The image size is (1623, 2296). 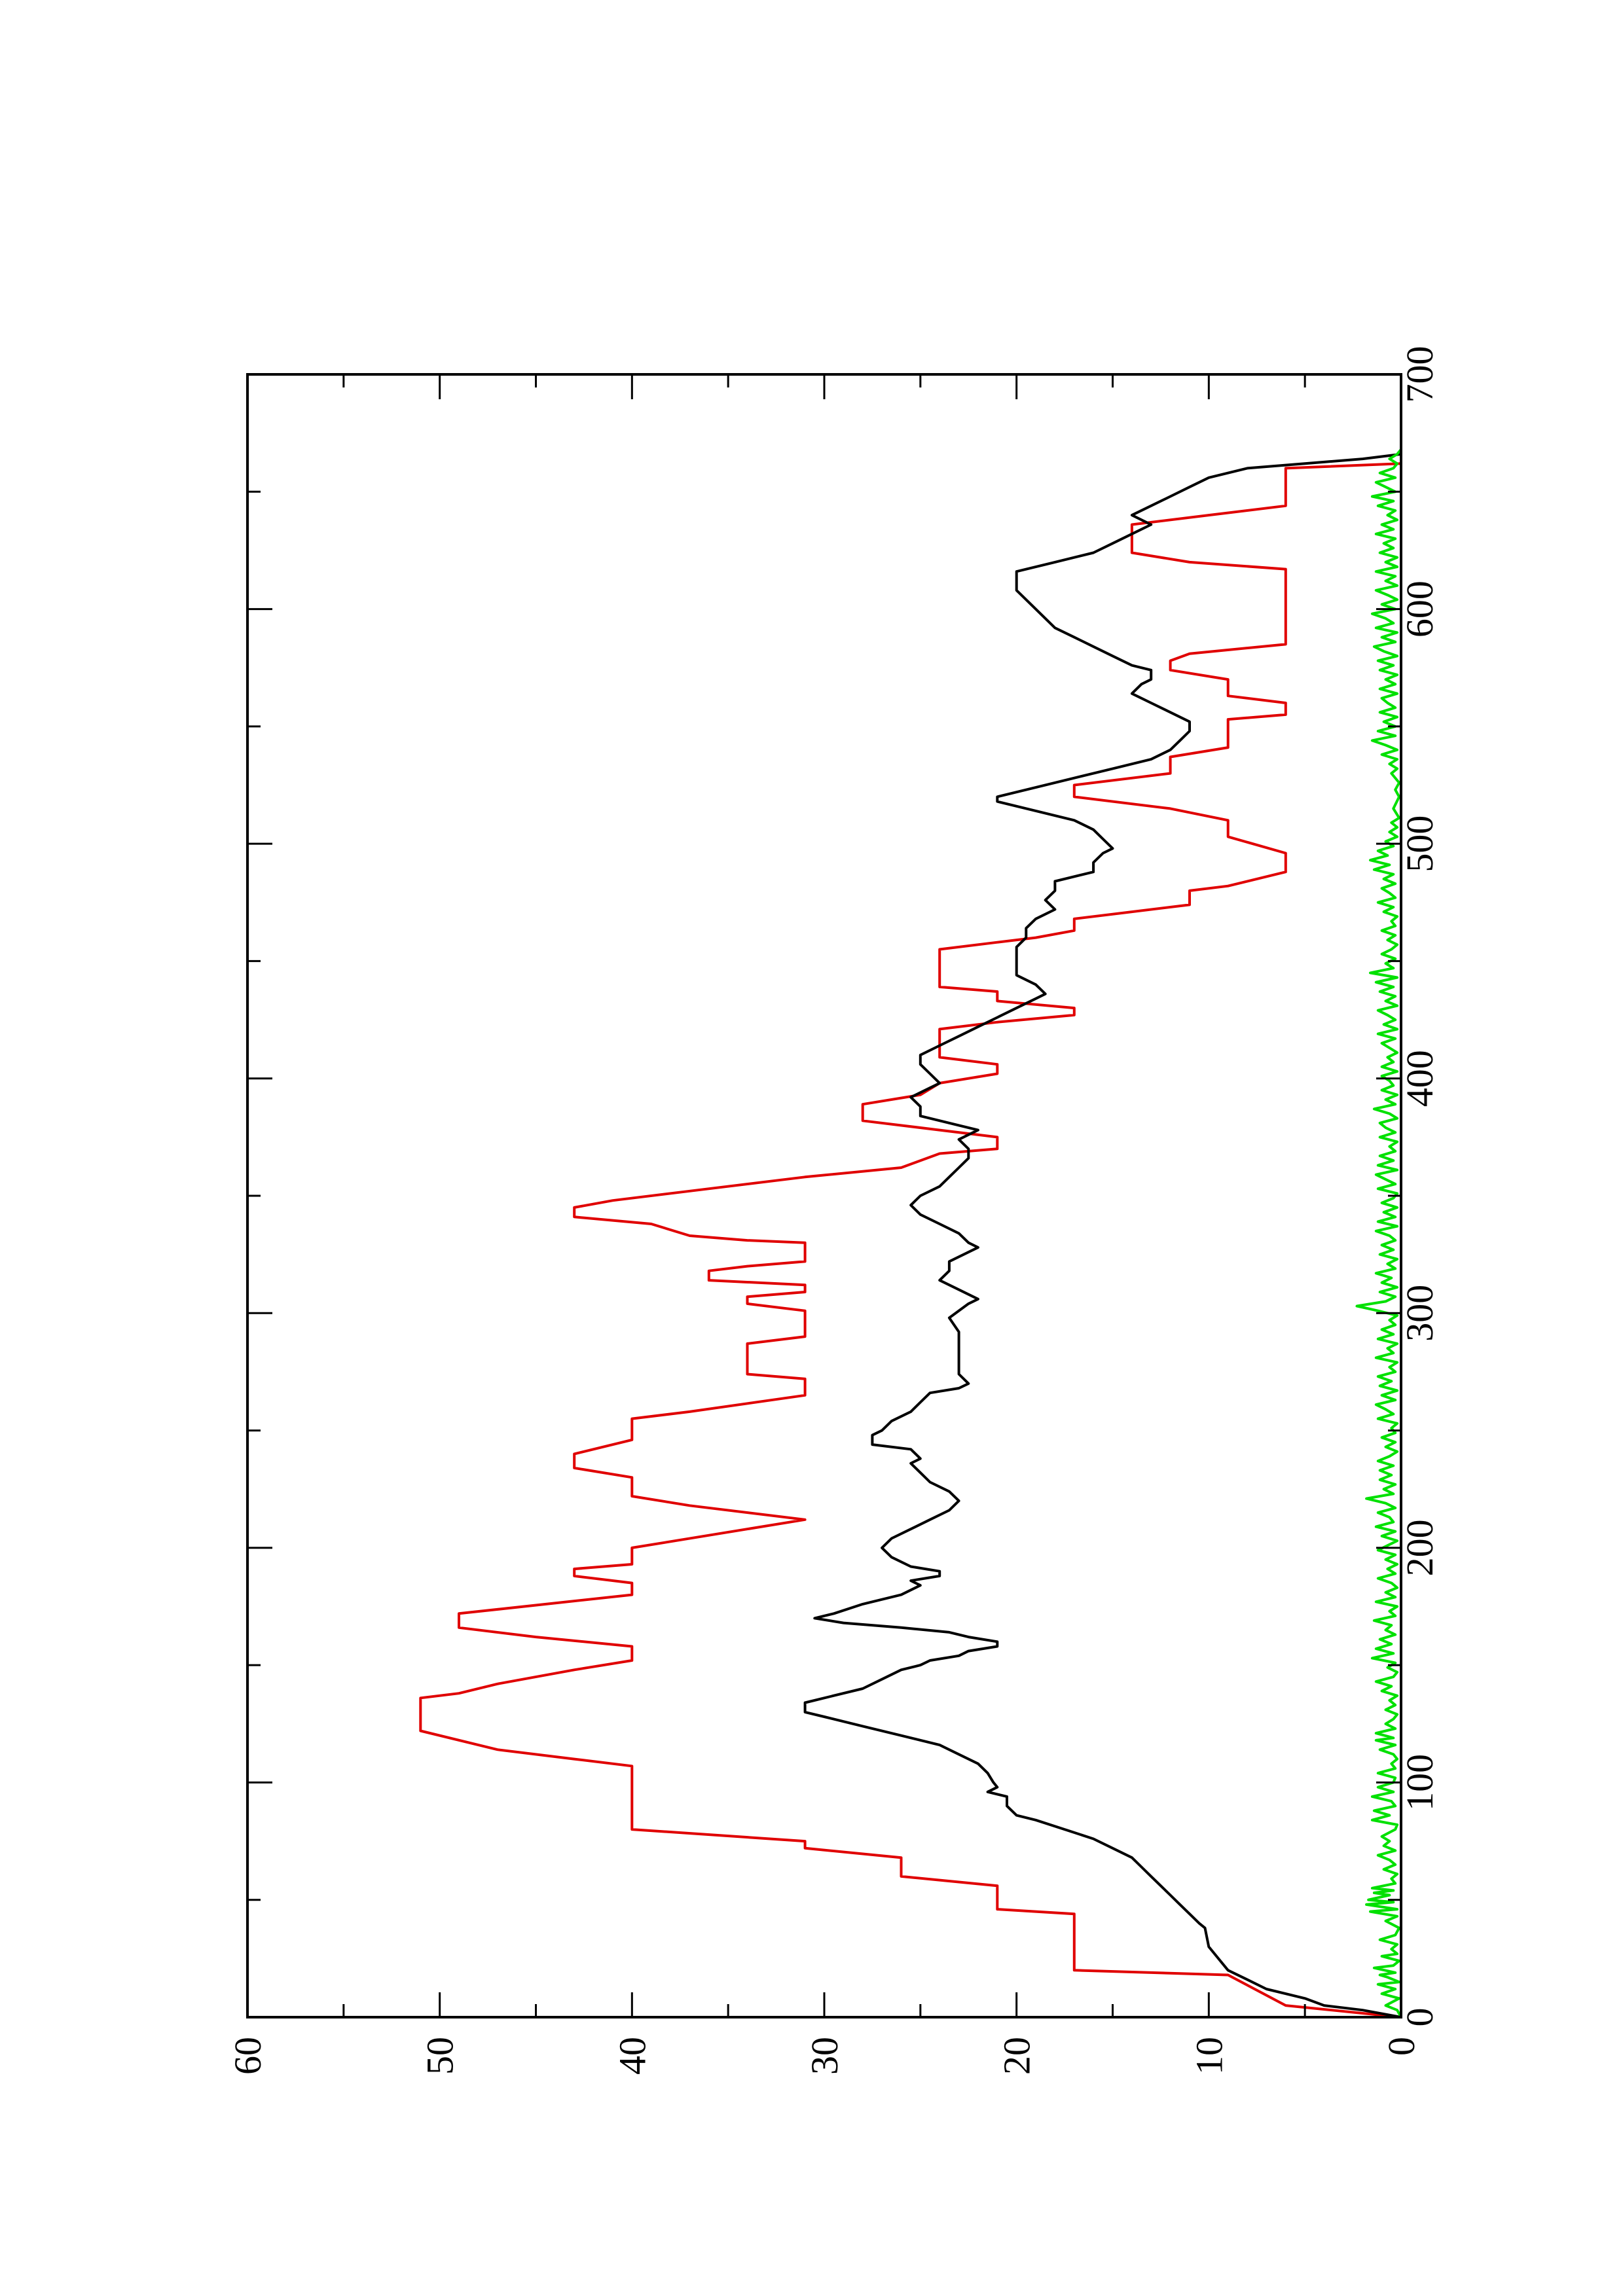 I want to click on x-tick-label: 200, so click(x=1419, y=1547).